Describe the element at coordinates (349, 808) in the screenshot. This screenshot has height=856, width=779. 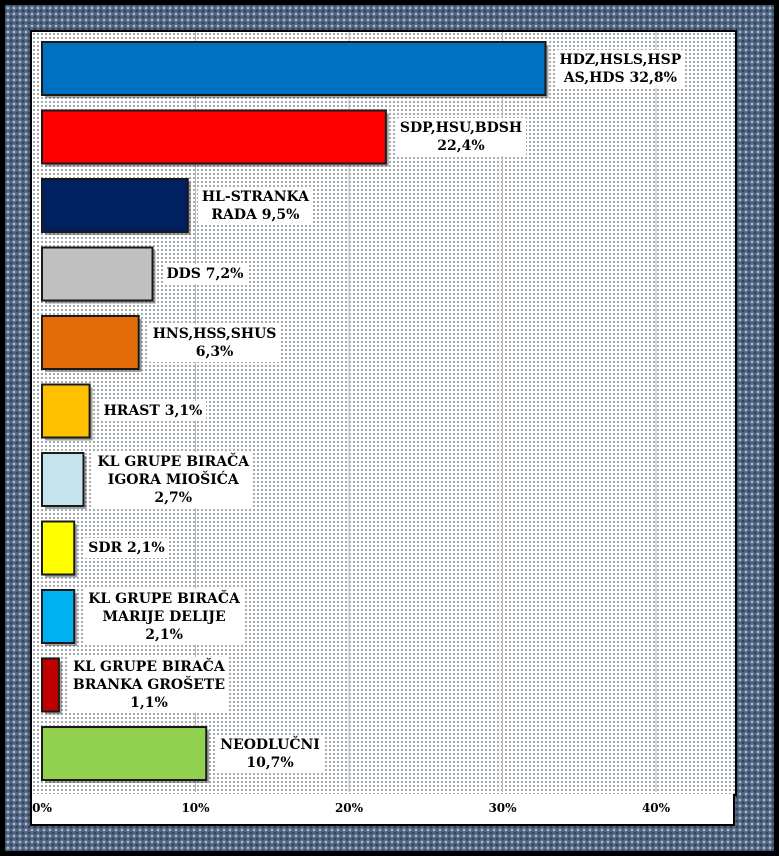
I see `x-tick-label: 20%` at that location.